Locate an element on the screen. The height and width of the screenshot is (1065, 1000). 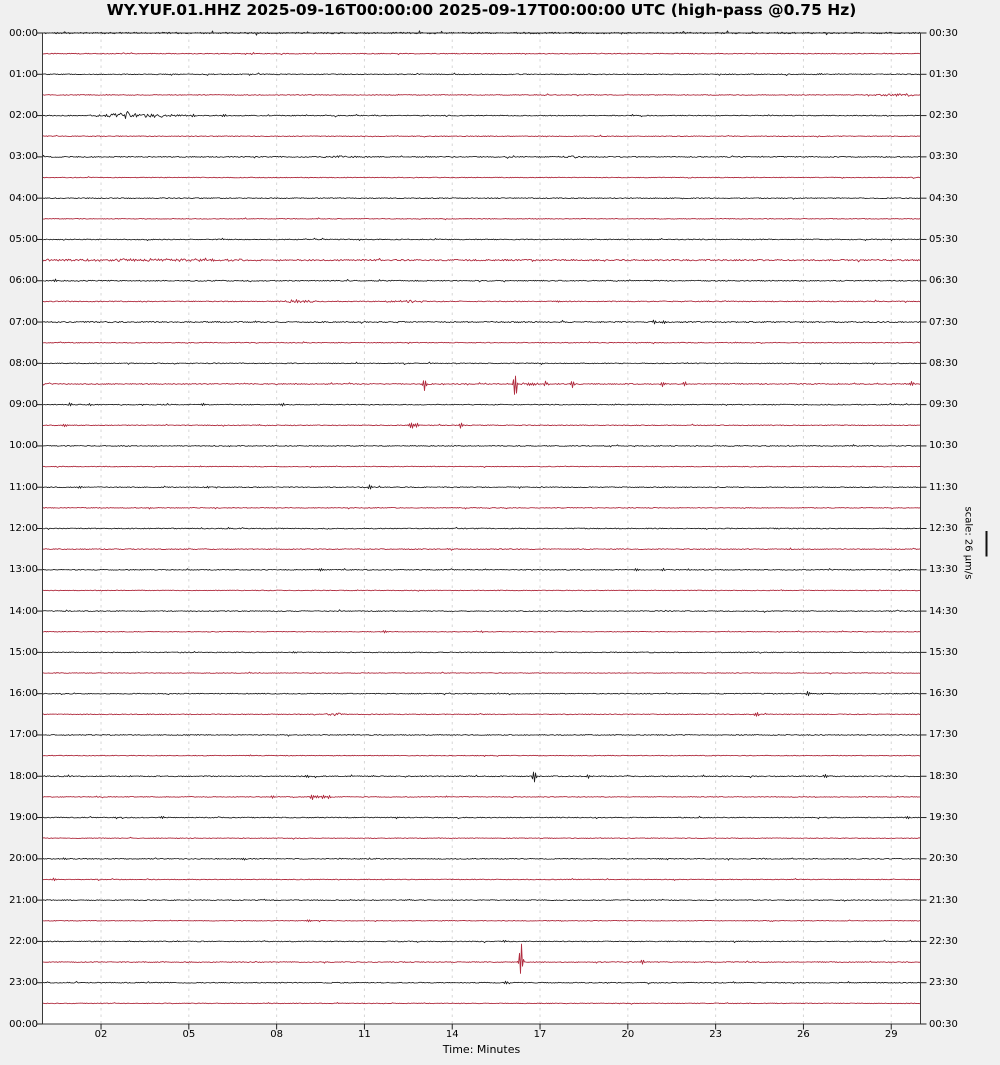
y-axis-label-right: 14:30 is located at coordinates (943, 611).